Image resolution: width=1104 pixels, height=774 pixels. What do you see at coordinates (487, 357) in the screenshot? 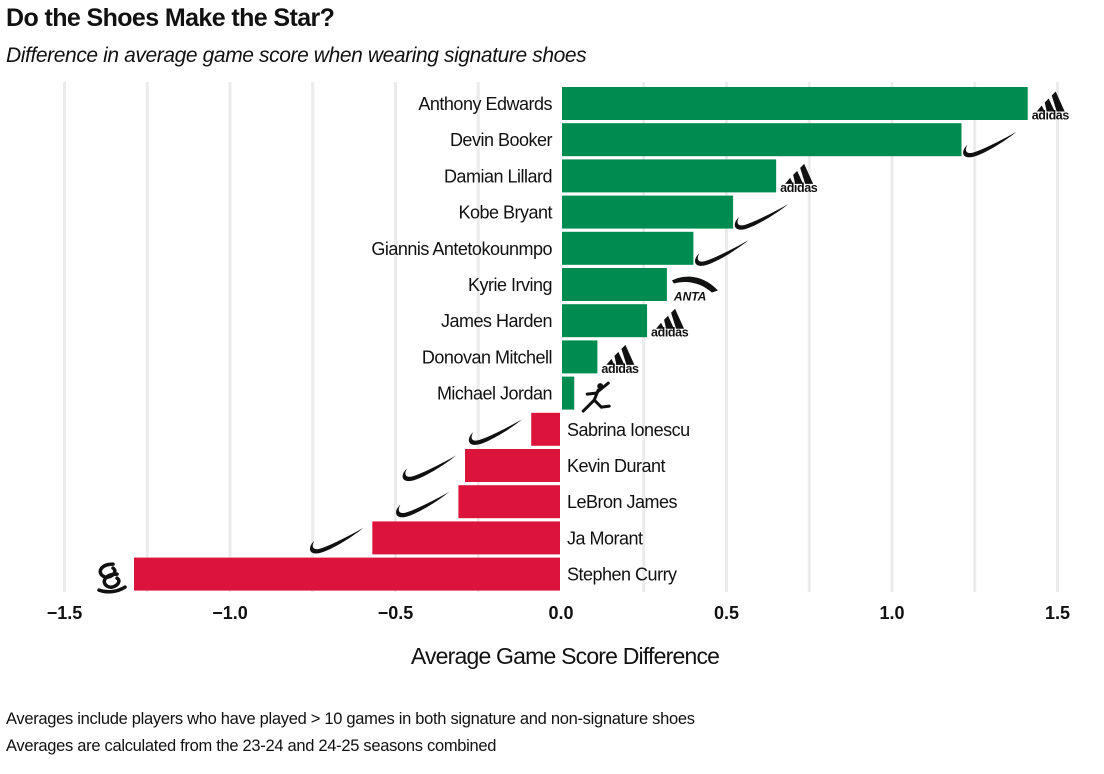
I see `category-label: Donovan Mitchell` at bounding box center [487, 357].